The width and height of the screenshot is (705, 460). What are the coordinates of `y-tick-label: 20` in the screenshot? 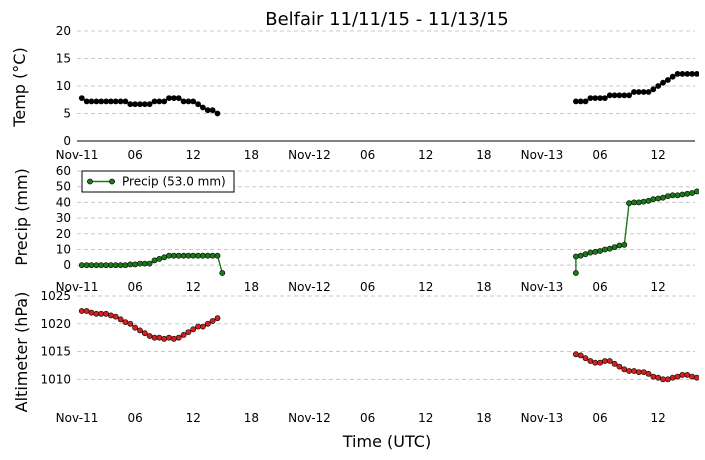 It's located at (63, 31).